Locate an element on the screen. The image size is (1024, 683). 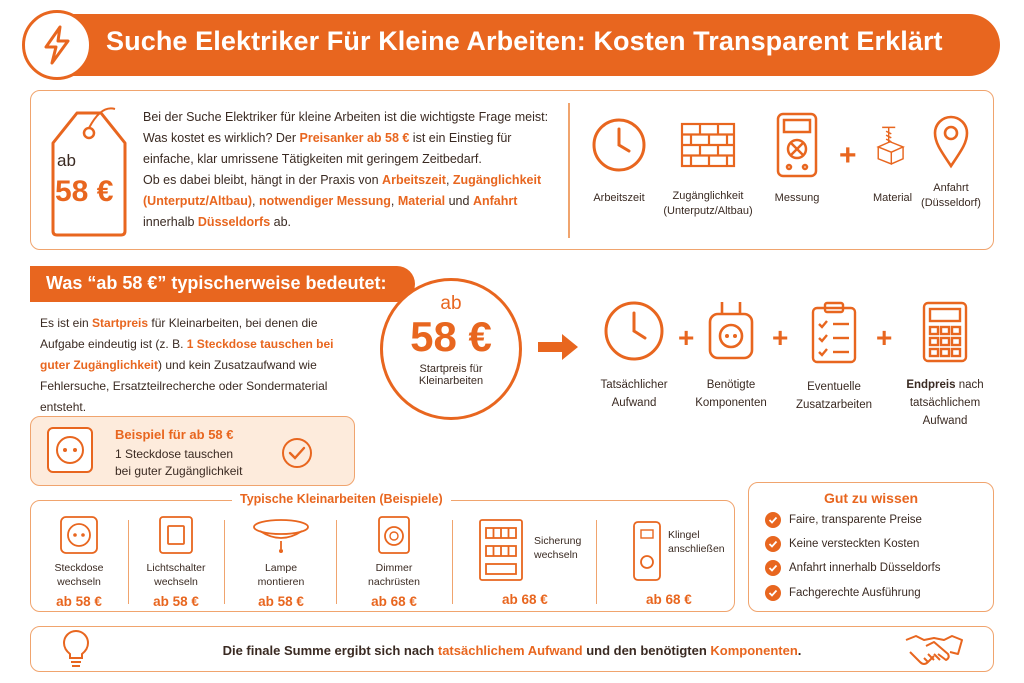
process-line: Zusatzarbeiten is located at coordinates (834, 405).